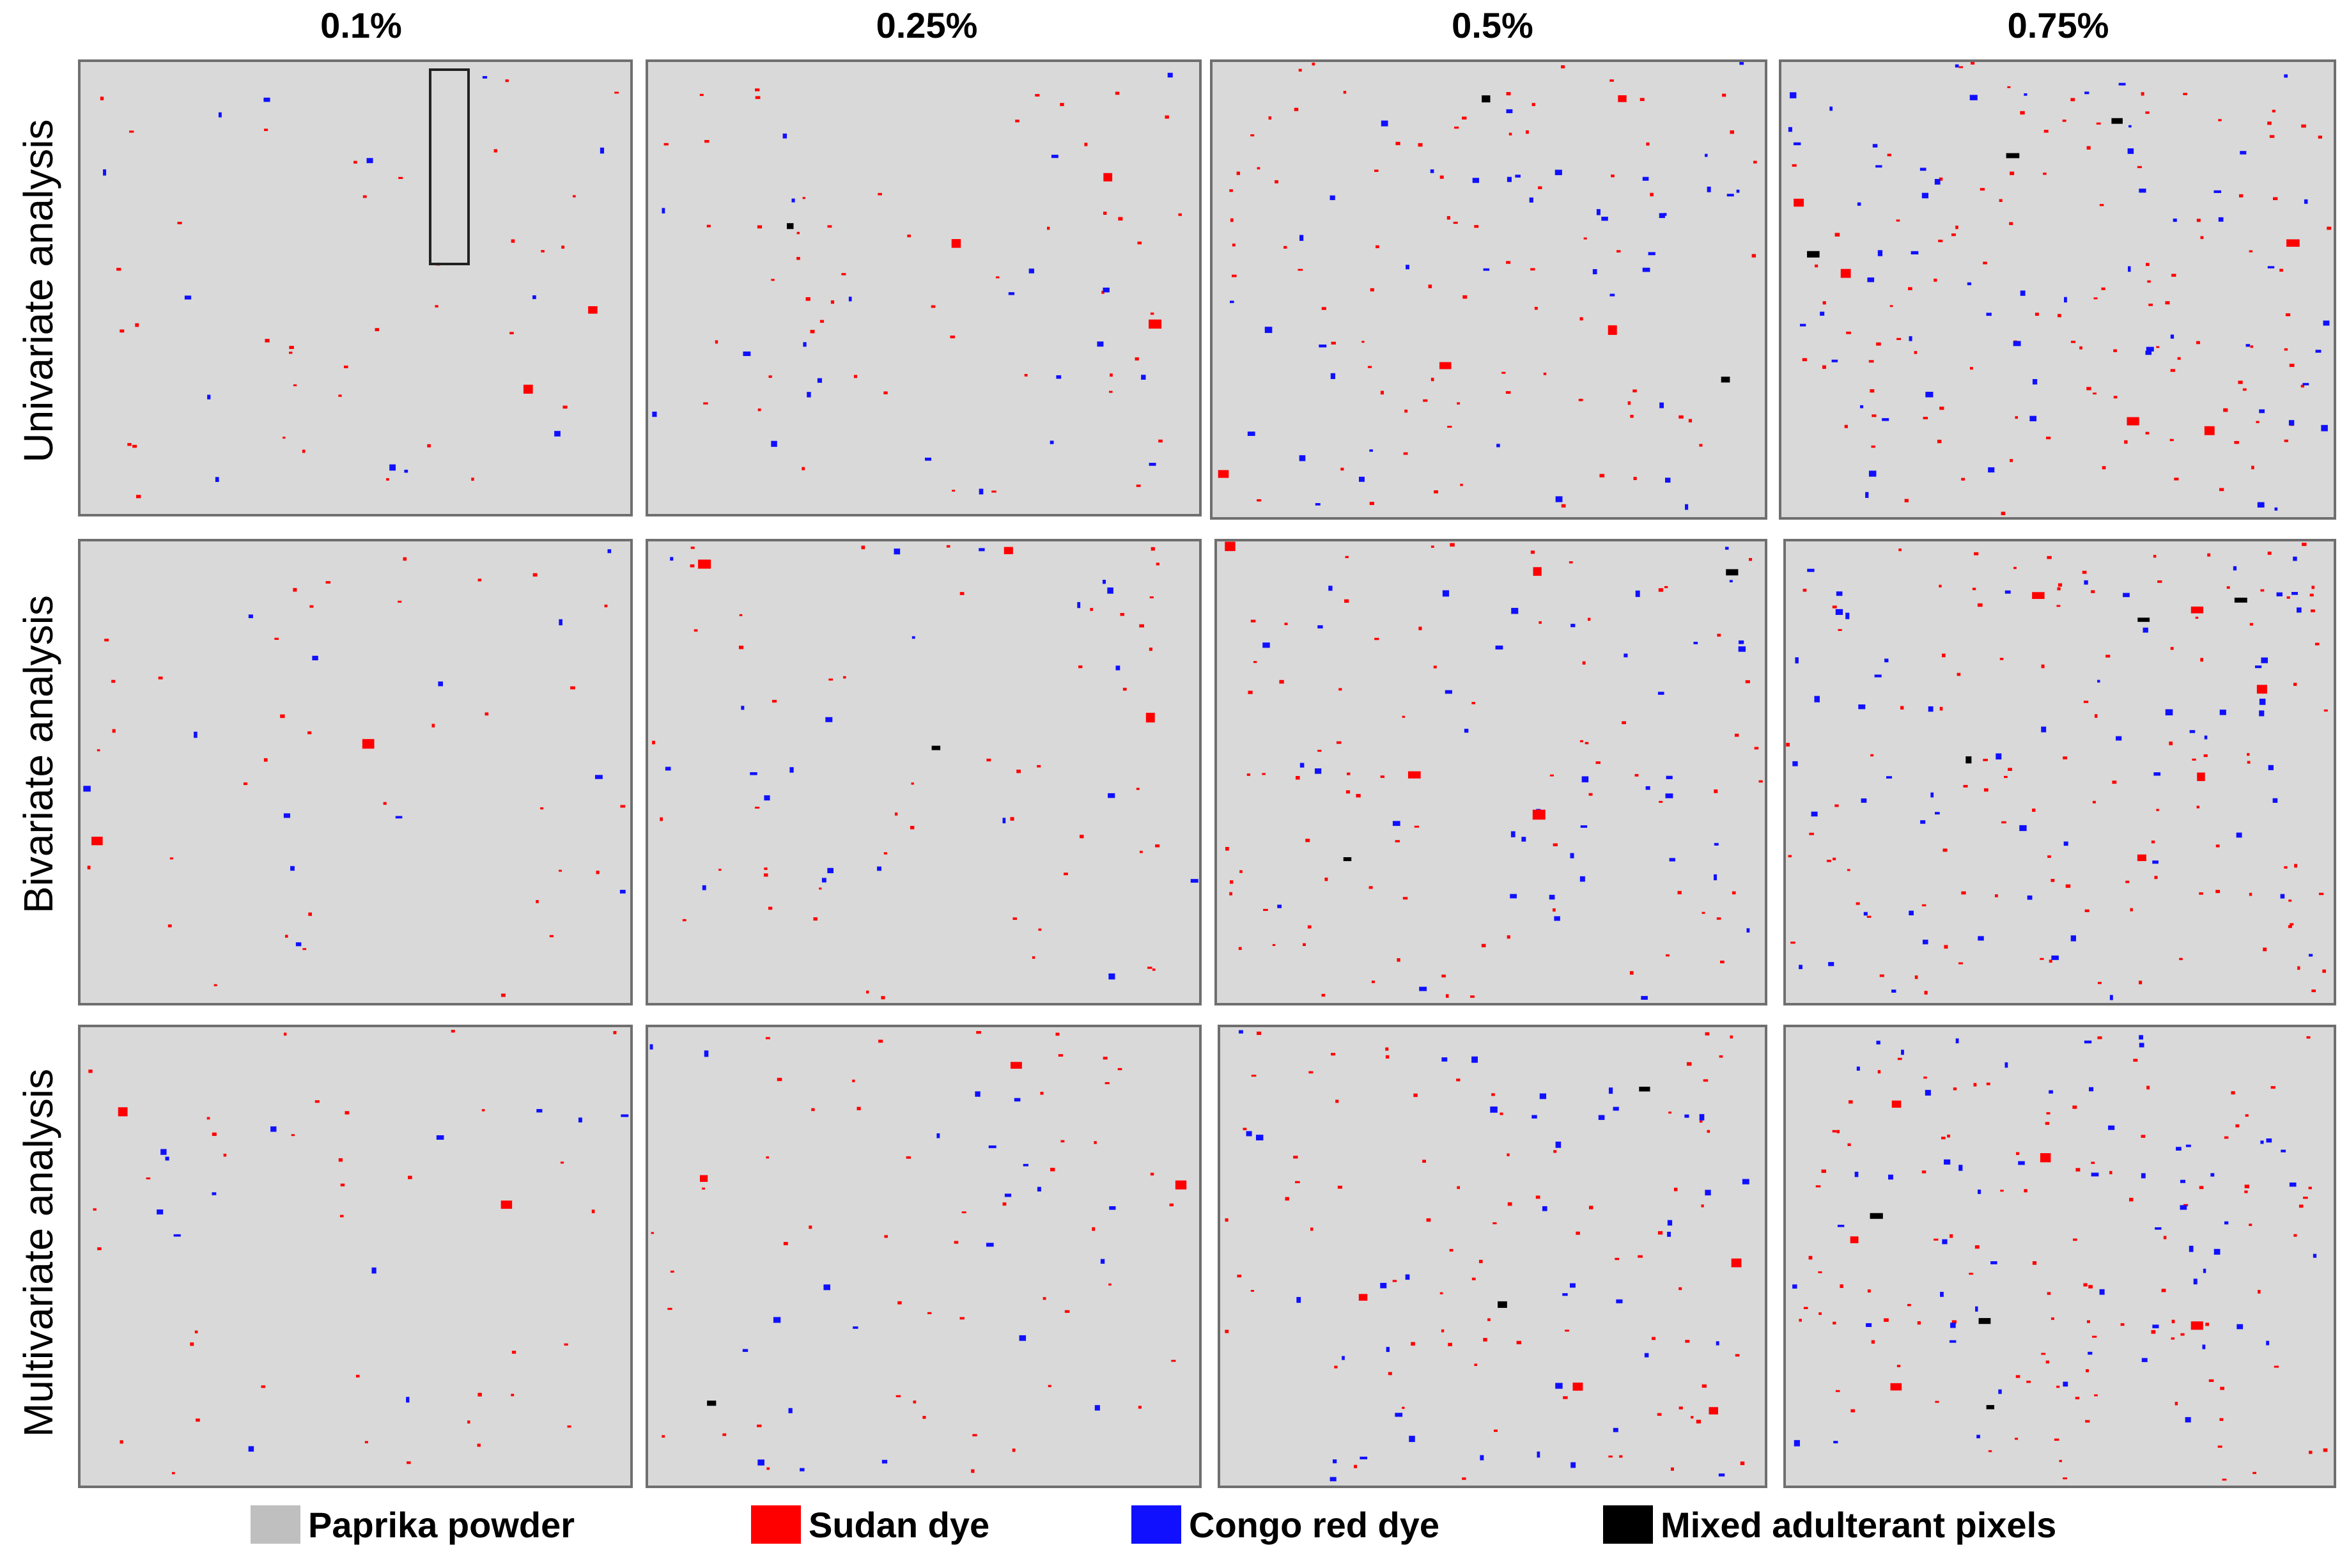  Describe the element at coordinates (1969, 760) in the screenshot. I see `mixed-pixel` at that location.